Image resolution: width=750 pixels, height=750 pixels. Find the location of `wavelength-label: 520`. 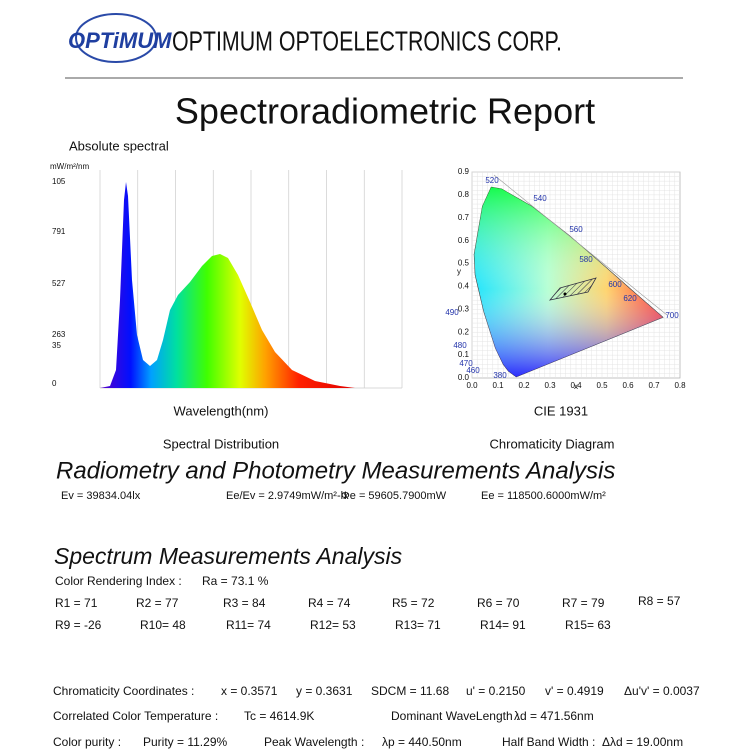

wavelength-label: 520 is located at coordinates (492, 180).